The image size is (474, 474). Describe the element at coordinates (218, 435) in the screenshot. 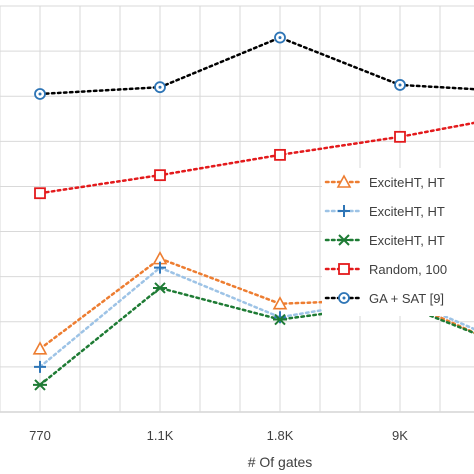

I see `x-tick-labels: 770 1.1K 1.8K 9K` at that location.